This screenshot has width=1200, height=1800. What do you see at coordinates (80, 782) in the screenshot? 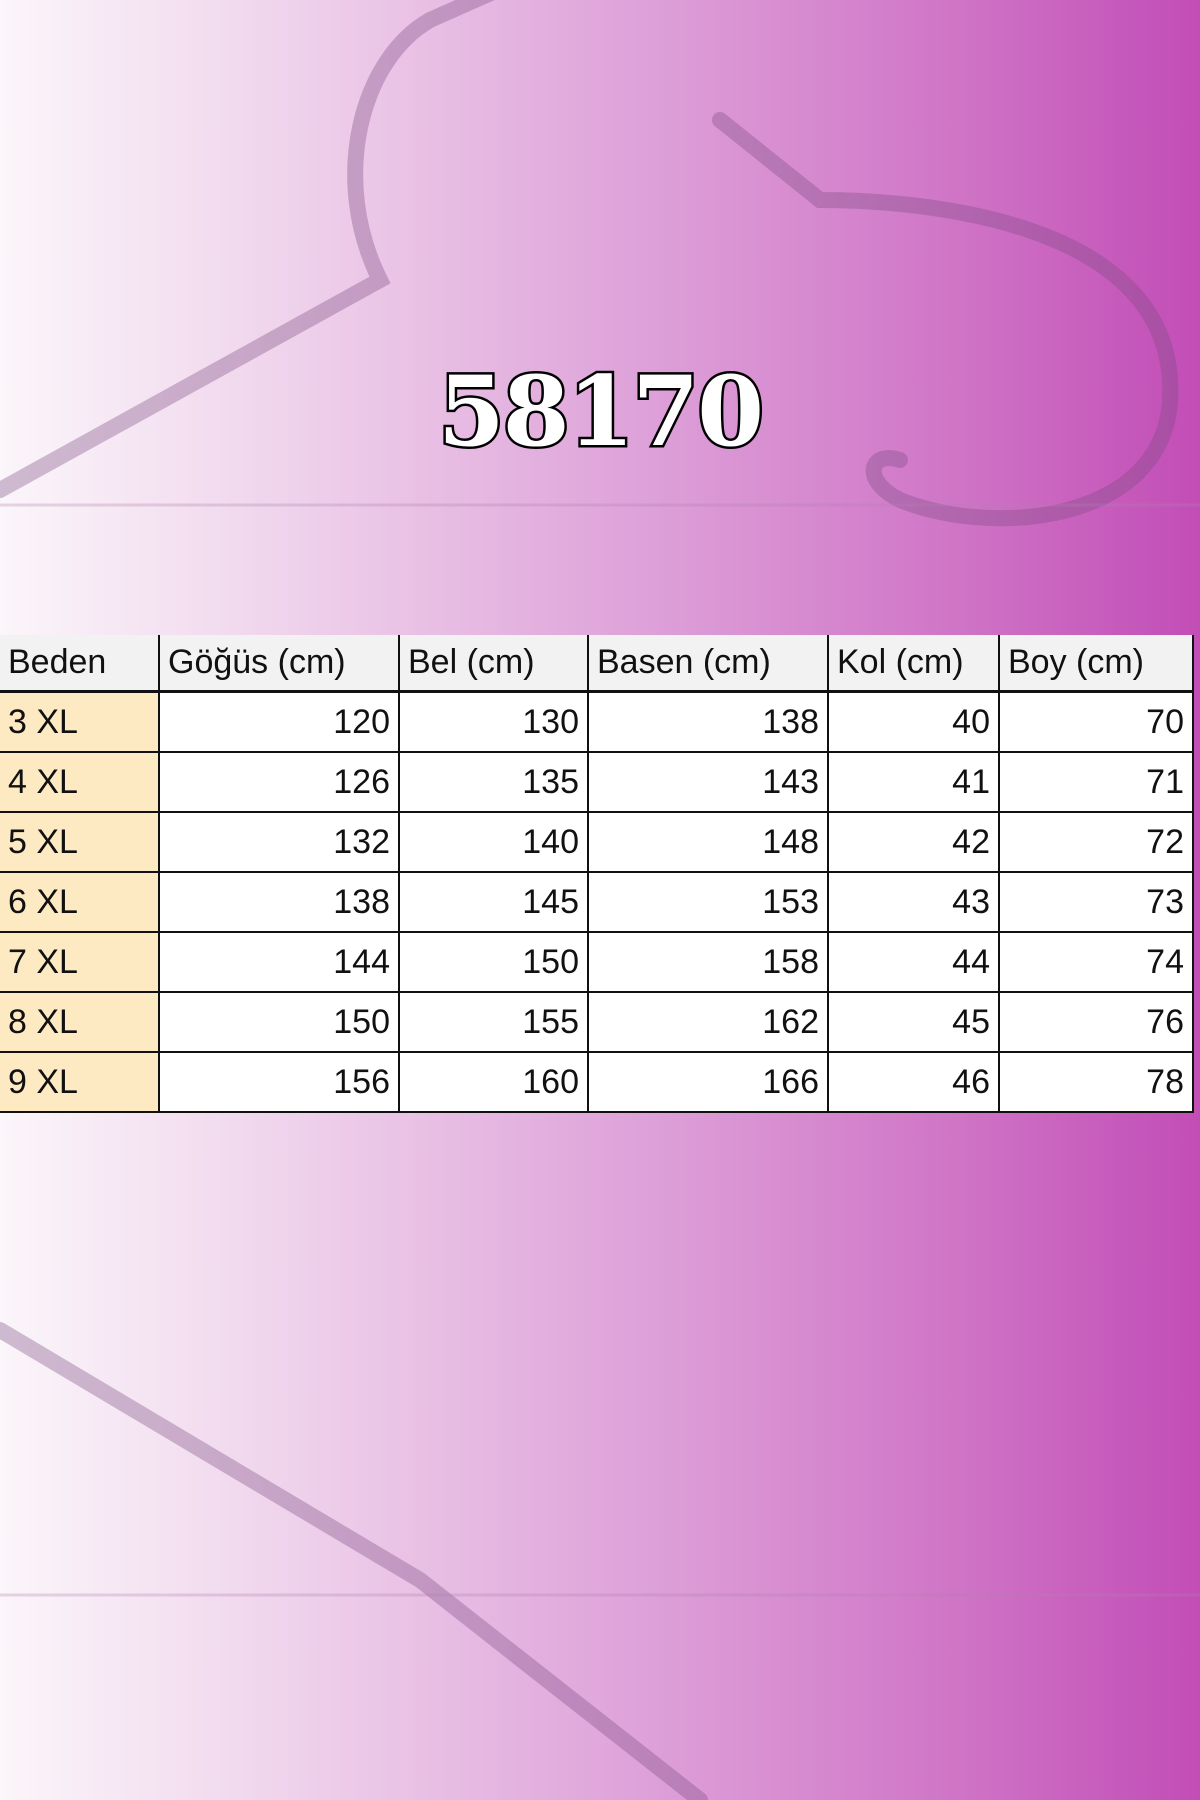
I see `cell-size: 4 XL` at bounding box center [80, 782].